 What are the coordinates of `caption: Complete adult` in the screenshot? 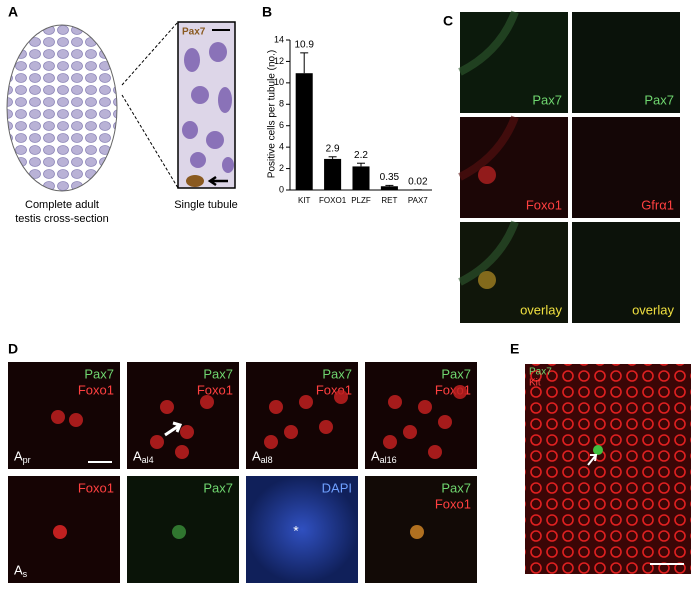 It's located at (62, 205).